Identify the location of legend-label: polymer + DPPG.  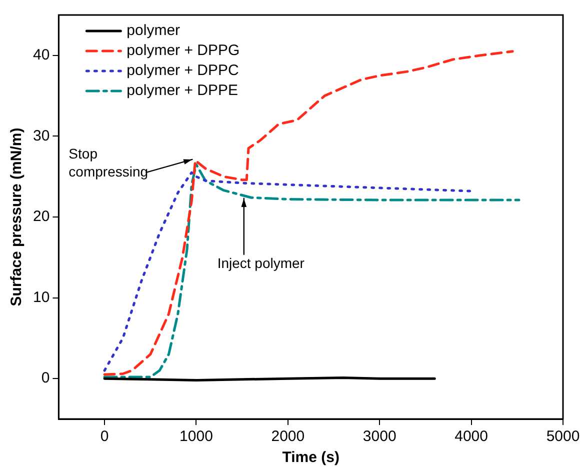
(183, 51).